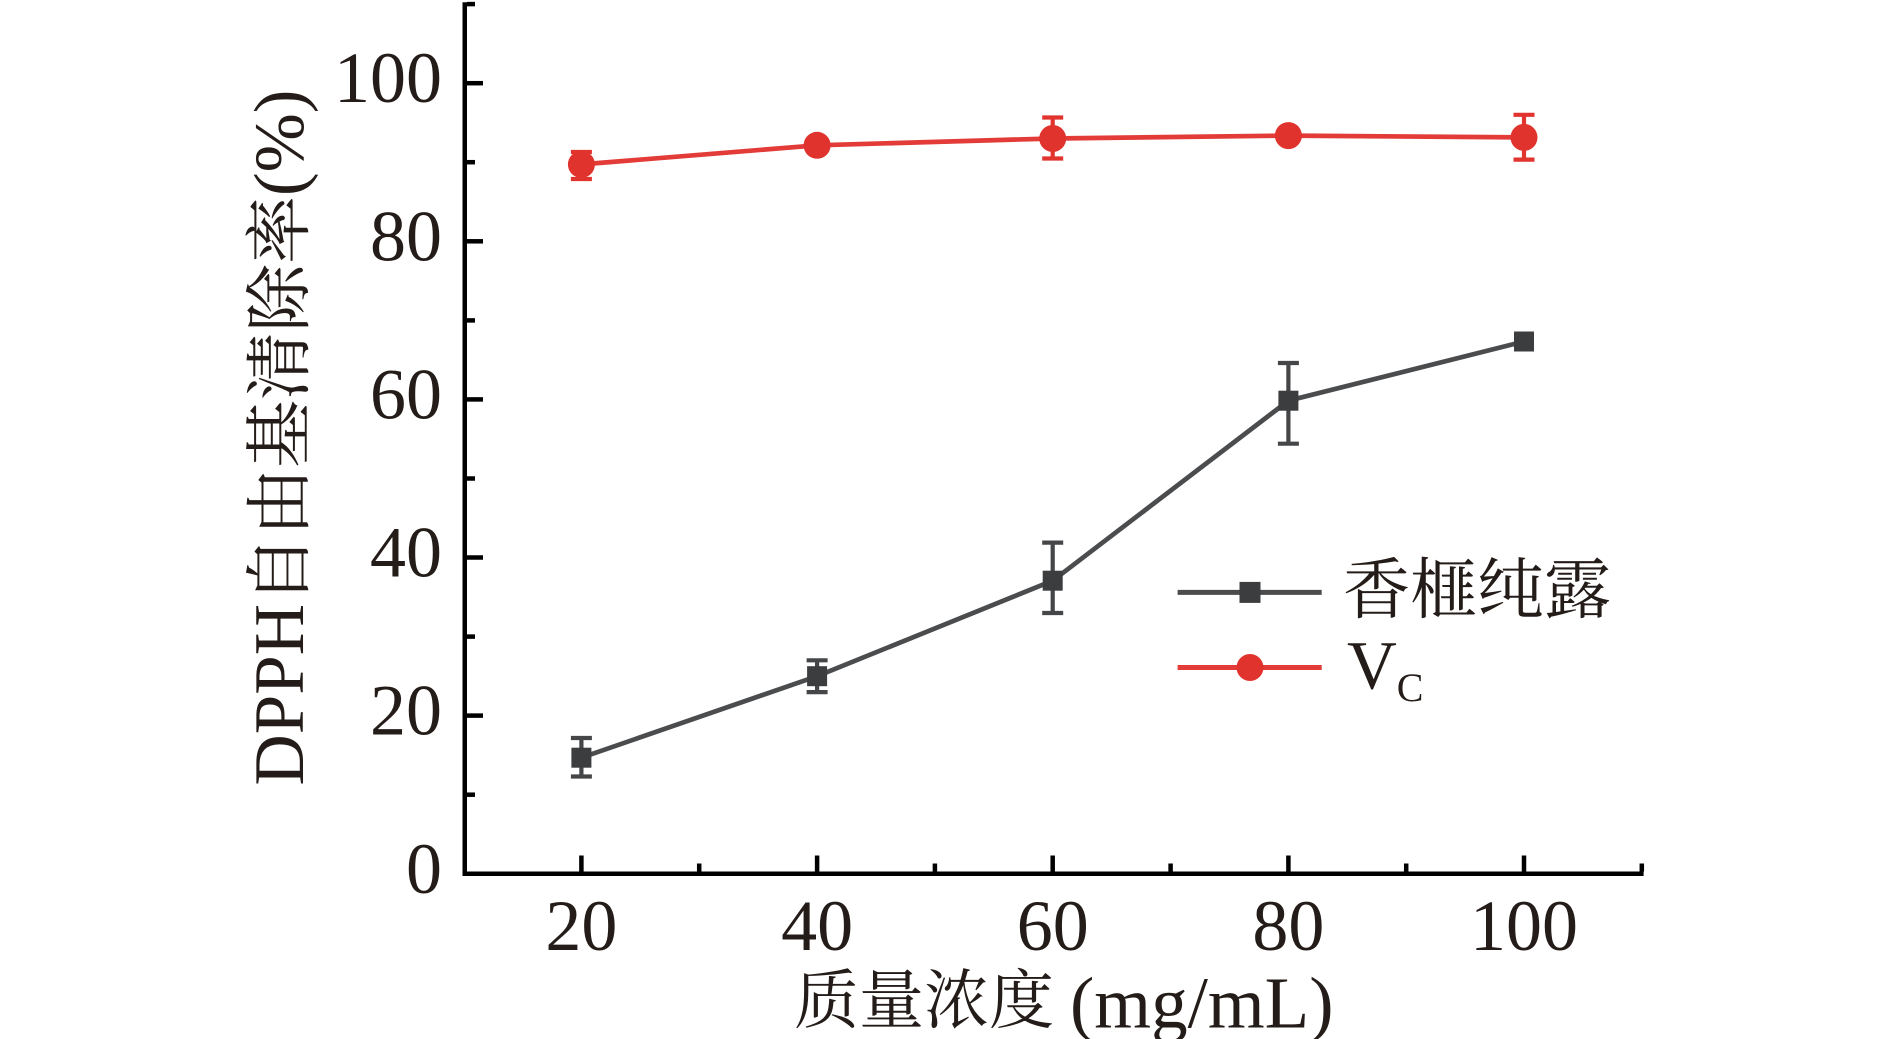  Describe the element at coordinates (280, 695) in the screenshot. I see `svg-text: DPPH` at that location.